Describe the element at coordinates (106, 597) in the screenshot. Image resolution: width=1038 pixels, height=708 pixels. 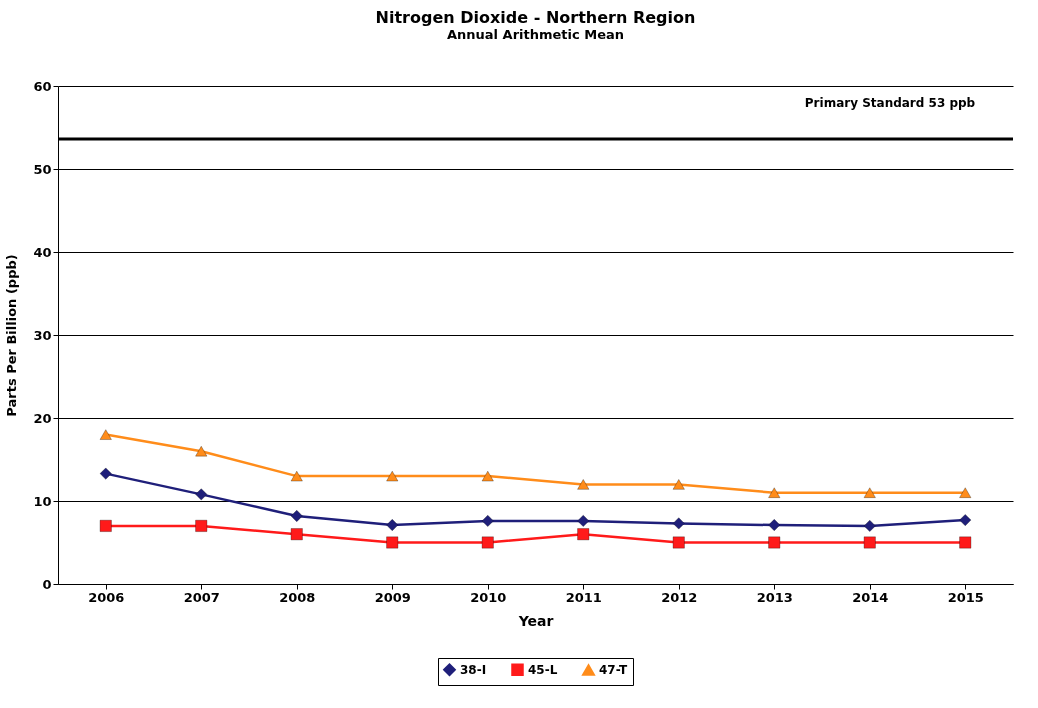
I see `x-tick-label: 2006` at that location.